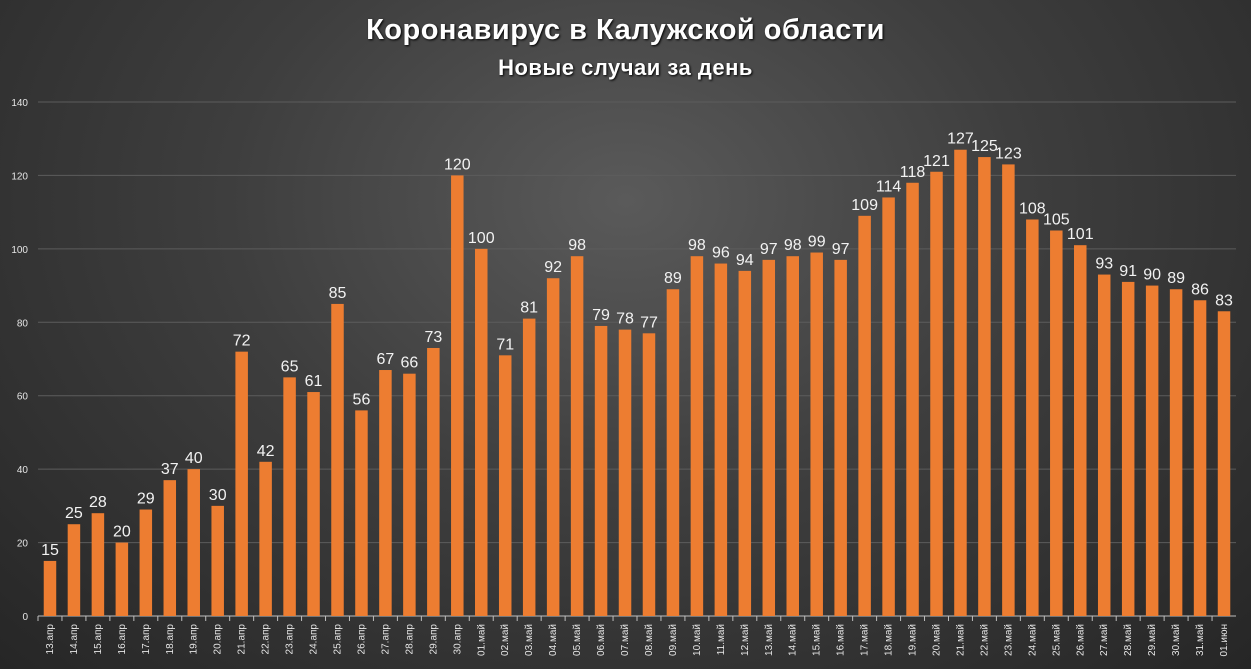 The height and width of the screenshot is (669, 1251). What do you see at coordinates (1128, 271) in the screenshot?
I see `data-label: 91` at bounding box center [1128, 271].